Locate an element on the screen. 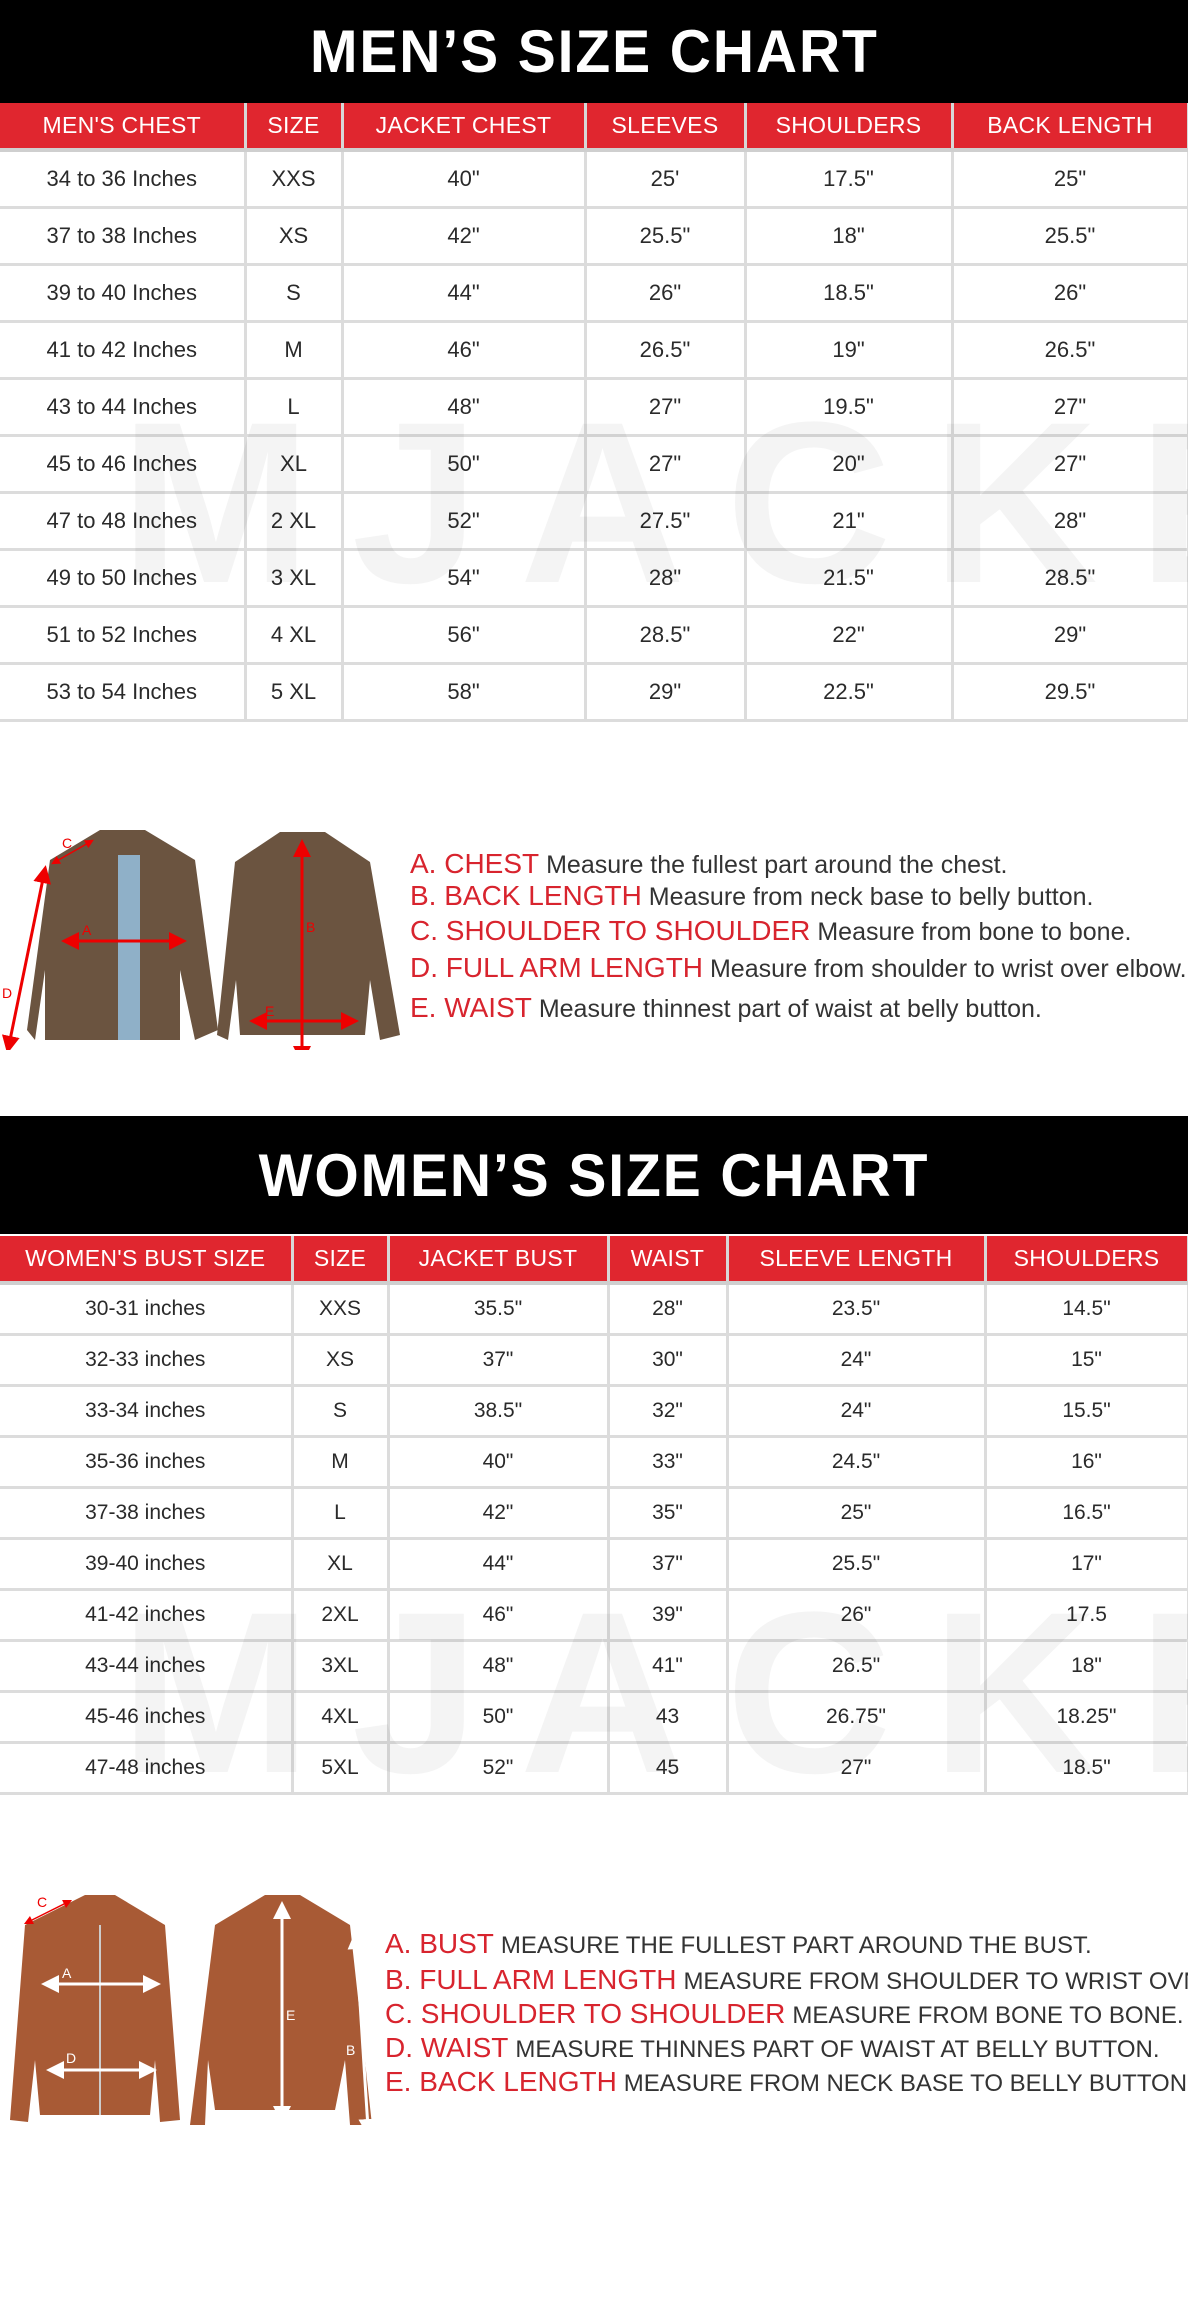 This screenshot has height=2307, width=1188. legend-description: Measure from neck base to belly button. is located at coordinates (871, 897).